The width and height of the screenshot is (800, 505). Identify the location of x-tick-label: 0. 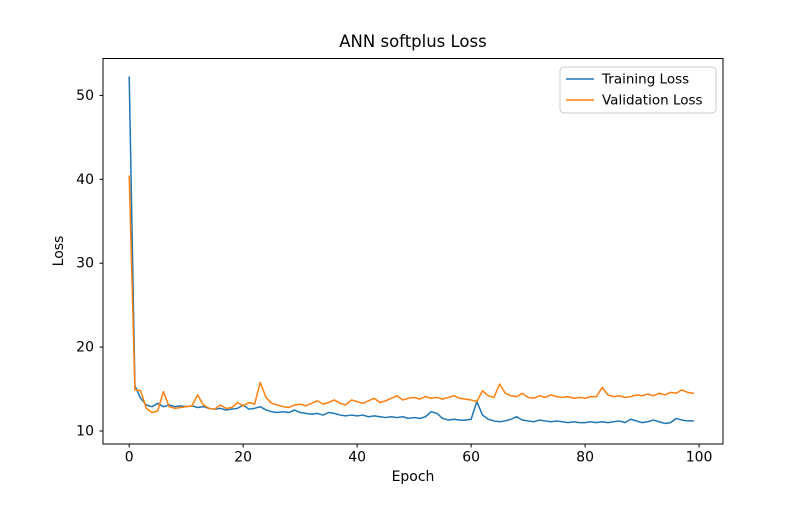
(129, 458).